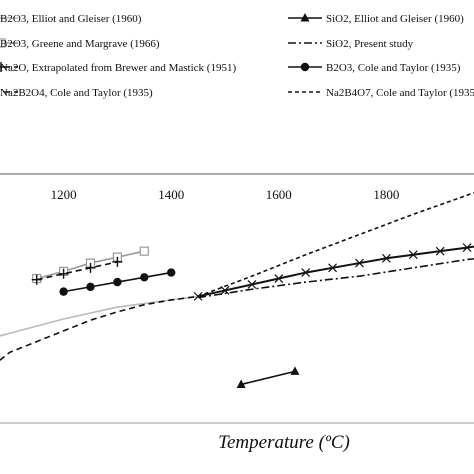 The height and width of the screenshot is (474, 474). I want to click on legend-item: SiO2, Present study, so click(351, 44).